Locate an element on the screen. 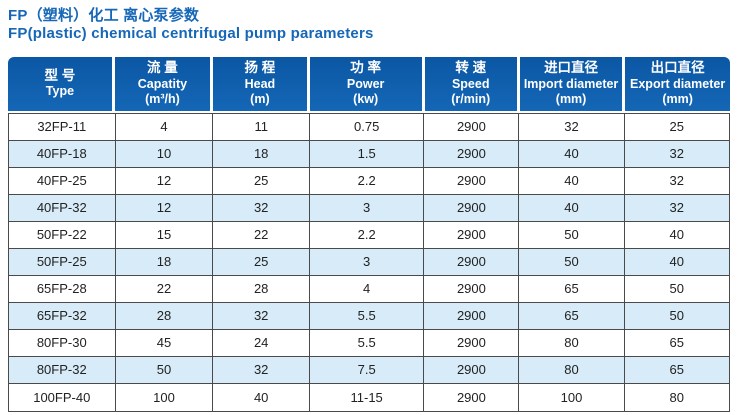  column-header-chinese: 型 号 is located at coordinates (60, 76).